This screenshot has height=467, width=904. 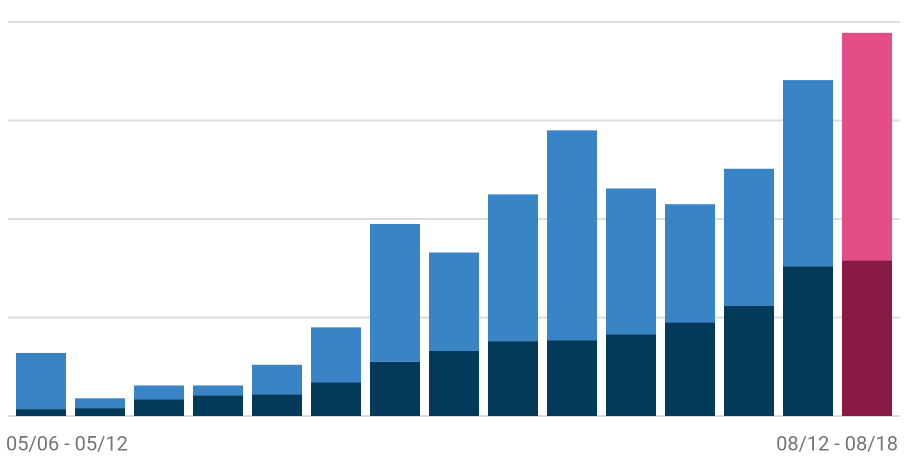 What do you see at coordinates (837, 443) in the screenshot?
I see `x-tick-label: 08/12 - 08/18` at bounding box center [837, 443].